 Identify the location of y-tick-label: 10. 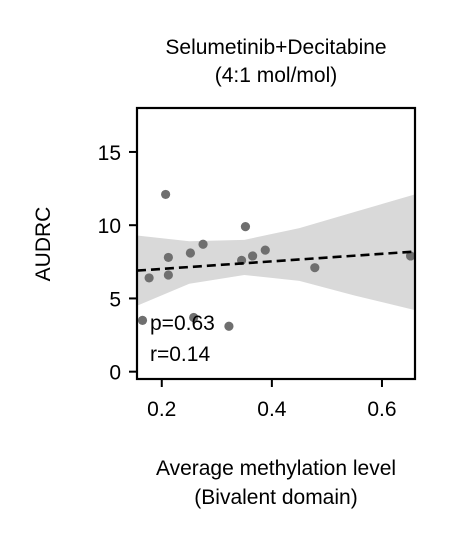
(109, 226).